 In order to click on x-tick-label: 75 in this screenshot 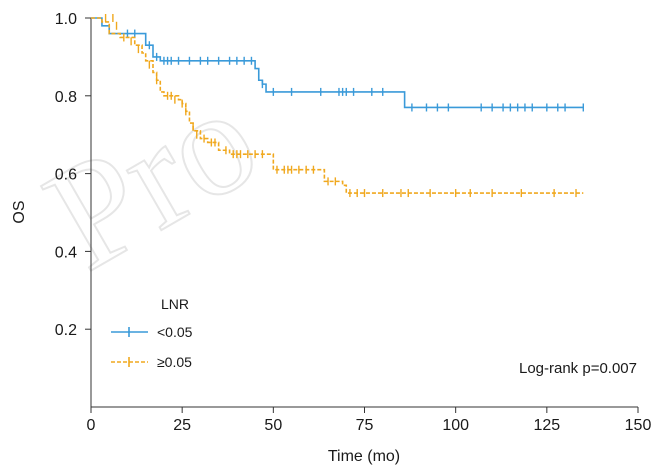, I will do `click(365, 425)`.